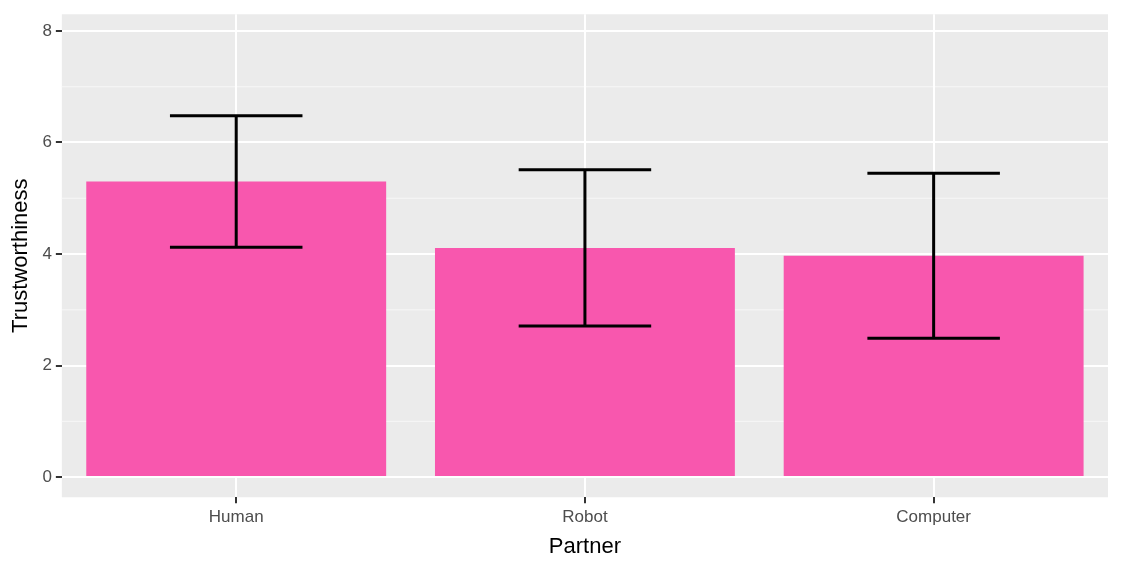  Describe the element at coordinates (934, 517) in the screenshot. I see `x-tick-label: Computer` at that location.